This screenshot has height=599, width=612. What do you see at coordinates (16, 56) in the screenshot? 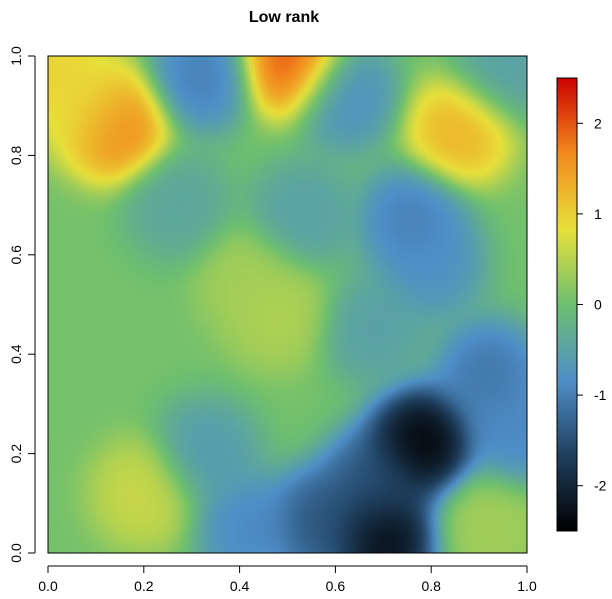
I see `y-tick-label: 1.0` at bounding box center [16, 56].